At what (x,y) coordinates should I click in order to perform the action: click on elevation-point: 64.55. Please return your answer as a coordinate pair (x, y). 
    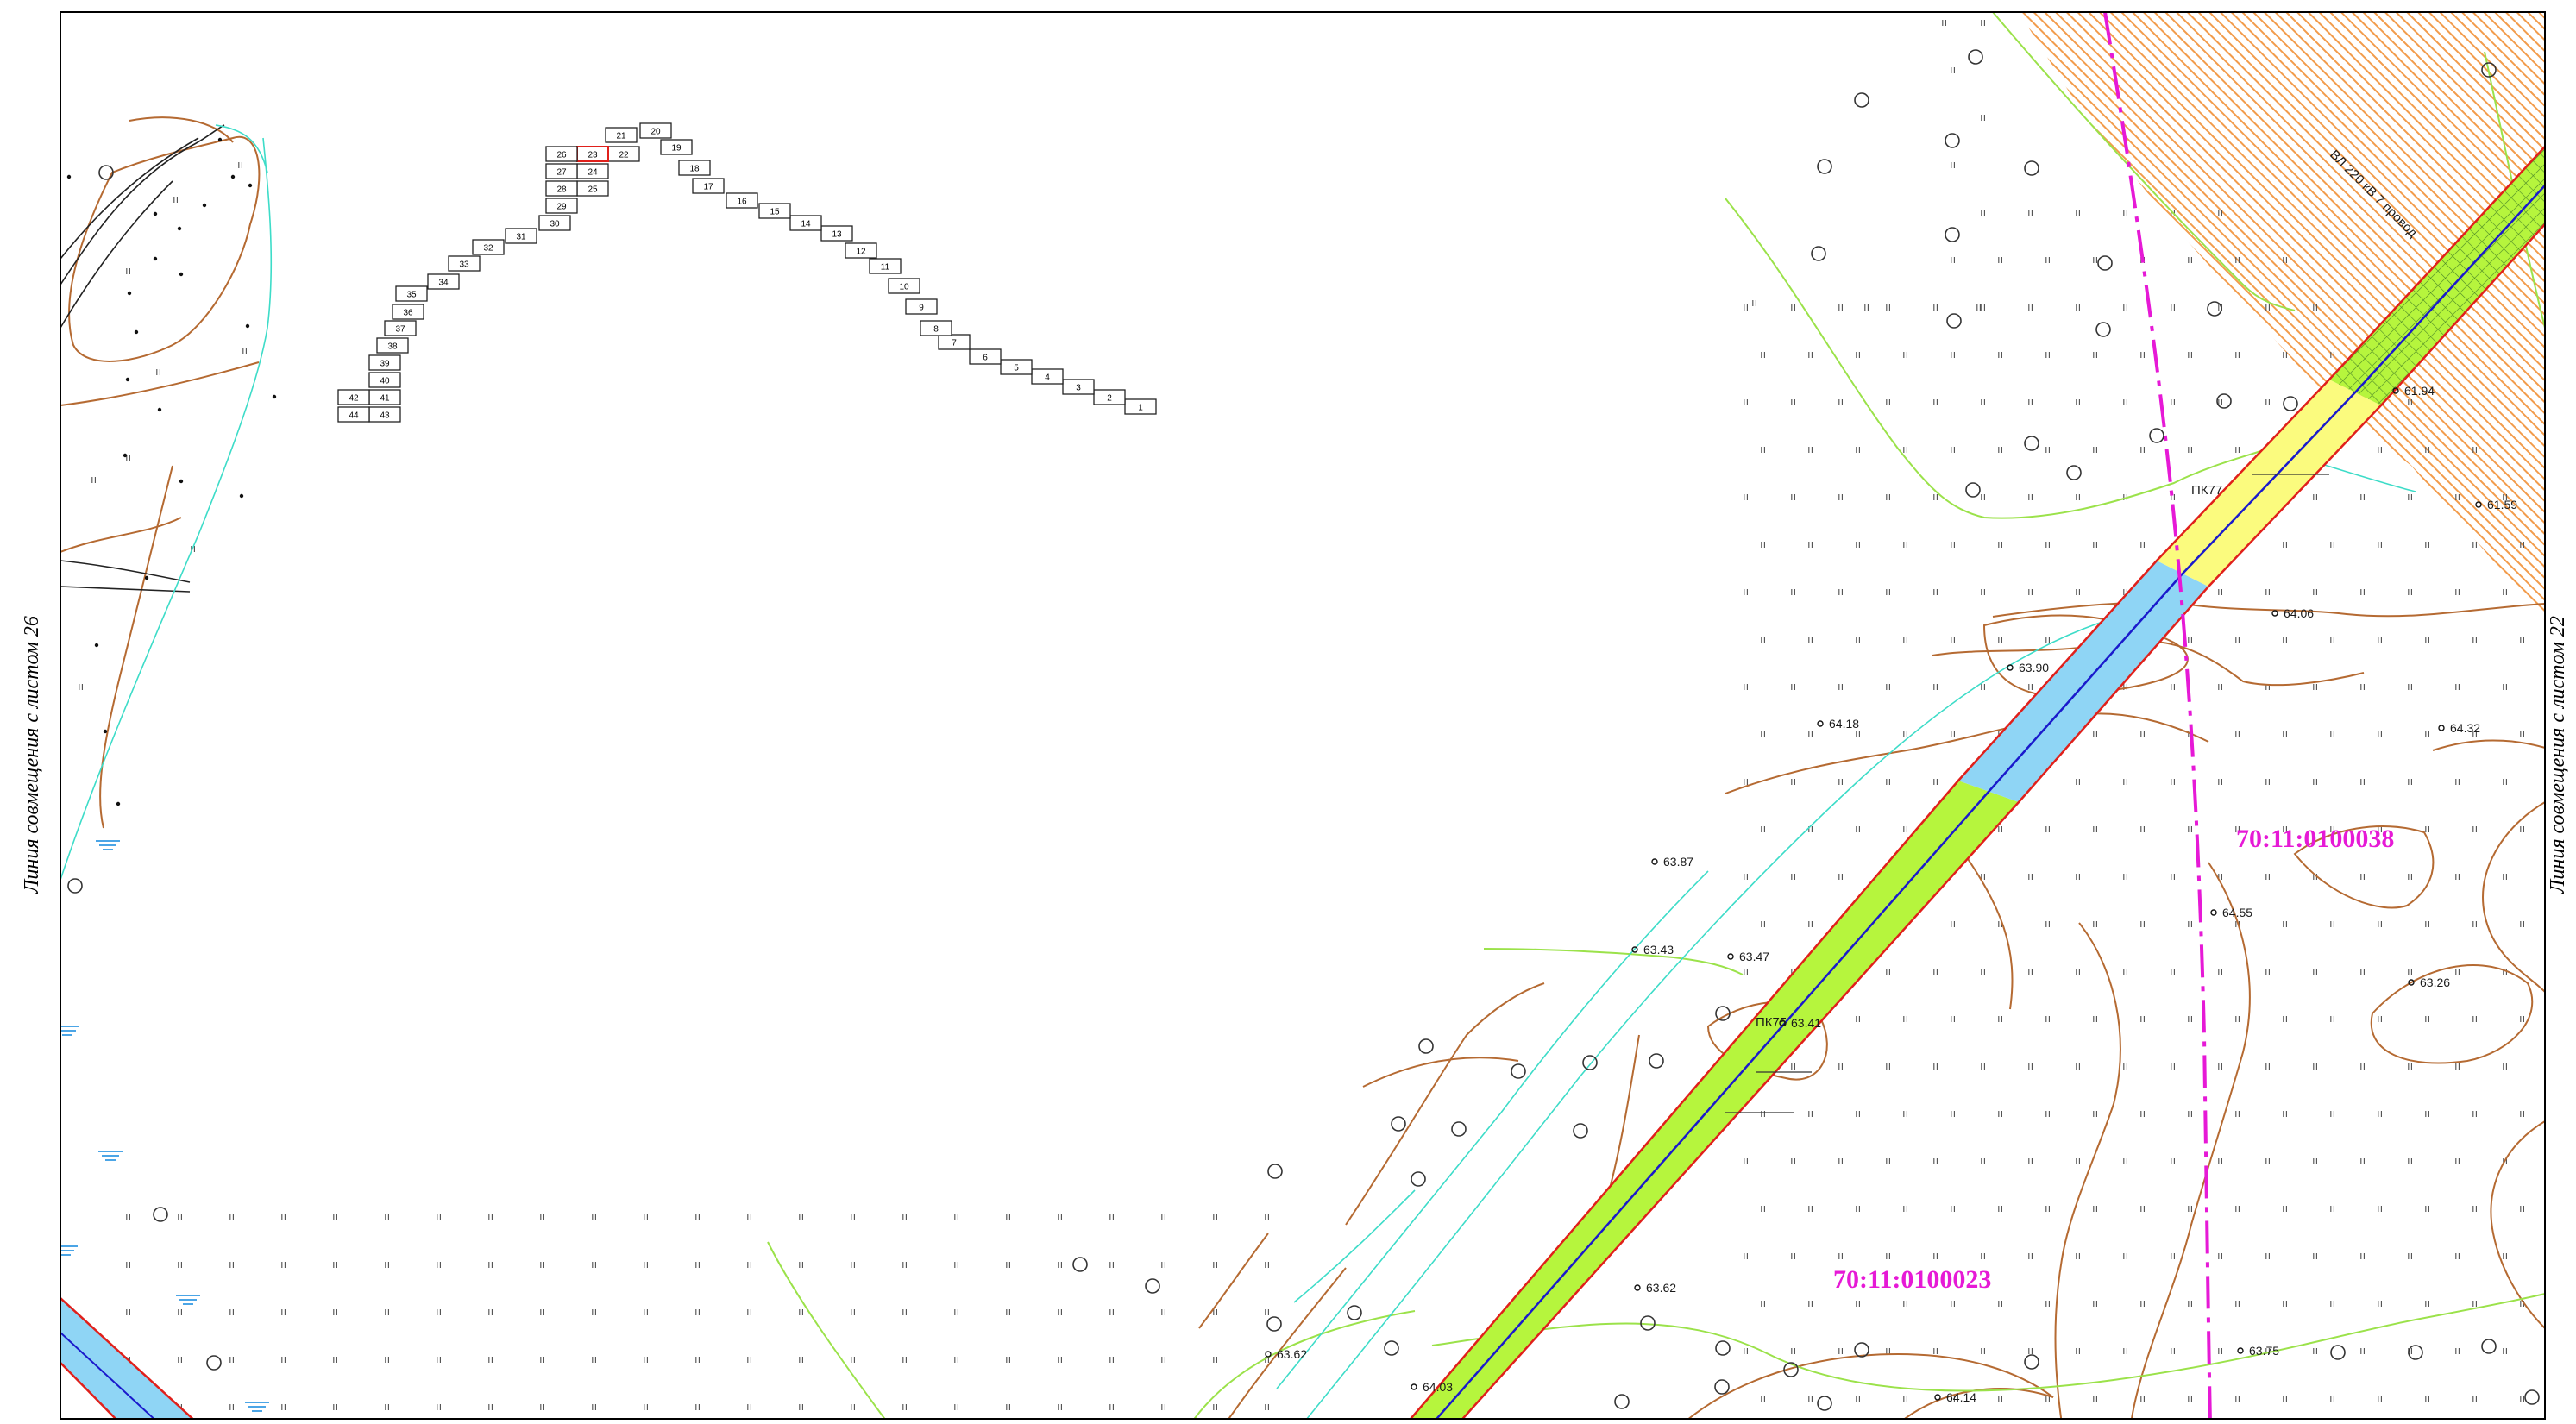
    Looking at the image, I should click on (2231, 913).